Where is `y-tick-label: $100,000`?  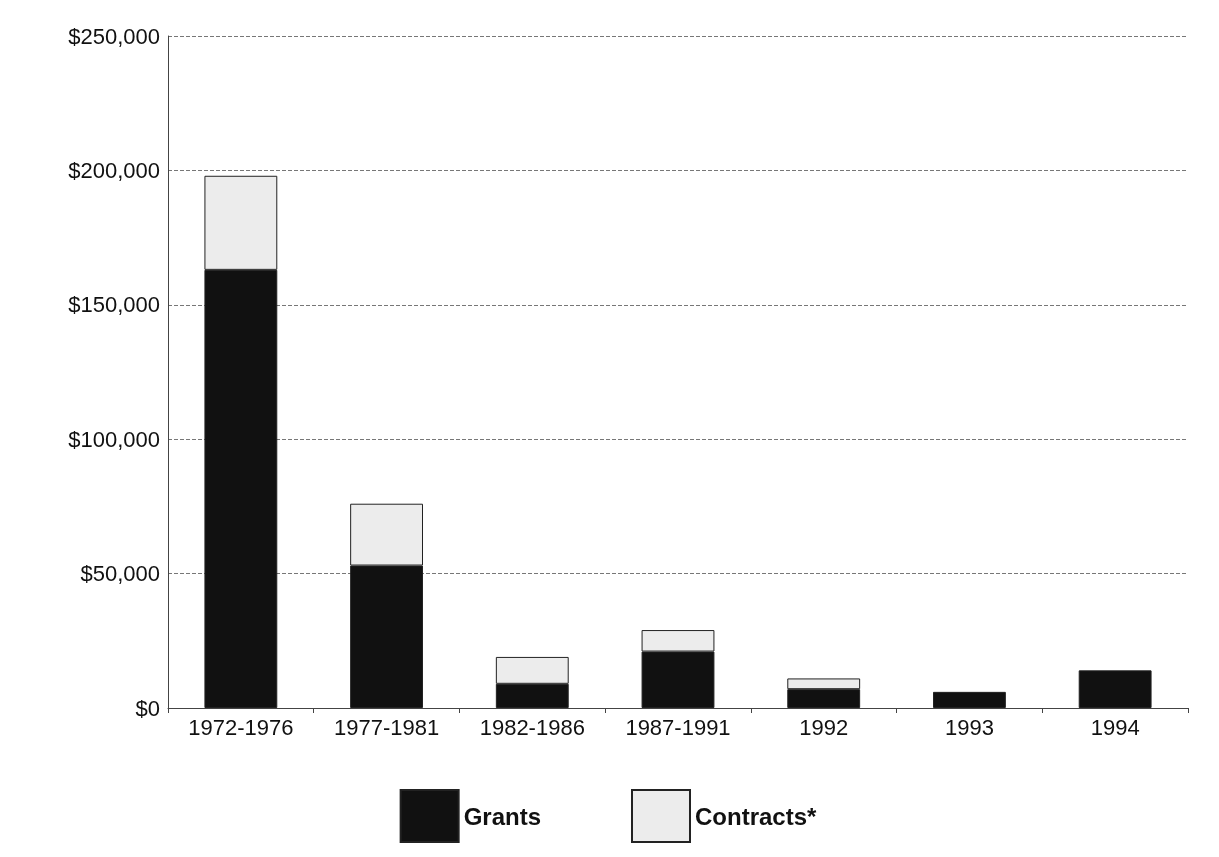 y-tick-label: $100,000 is located at coordinates (114, 439).